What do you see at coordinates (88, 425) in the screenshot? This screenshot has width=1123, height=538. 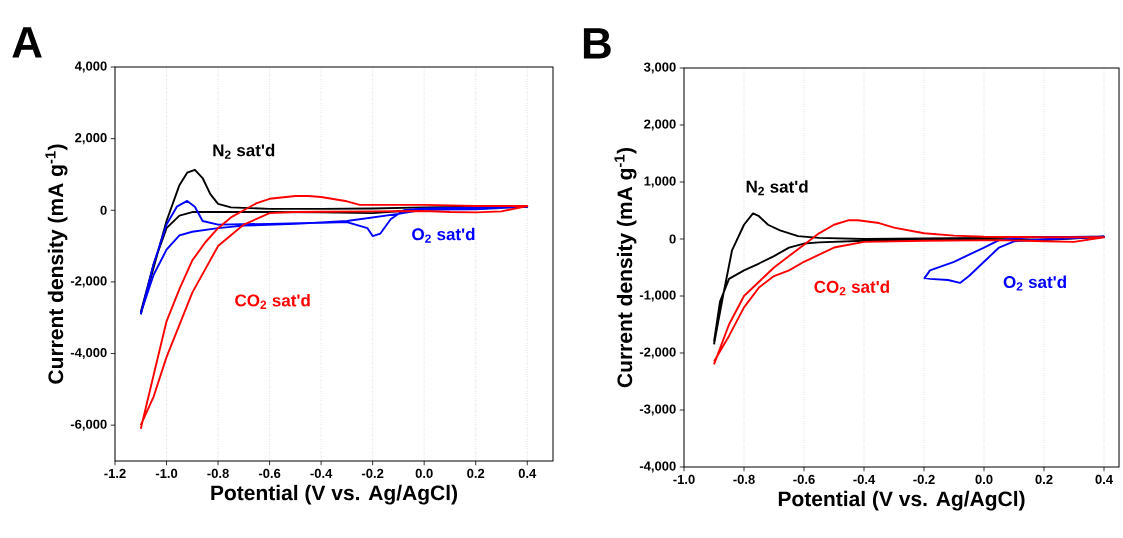 I see `y-tick-label: -6,000` at bounding box center [88, 425].